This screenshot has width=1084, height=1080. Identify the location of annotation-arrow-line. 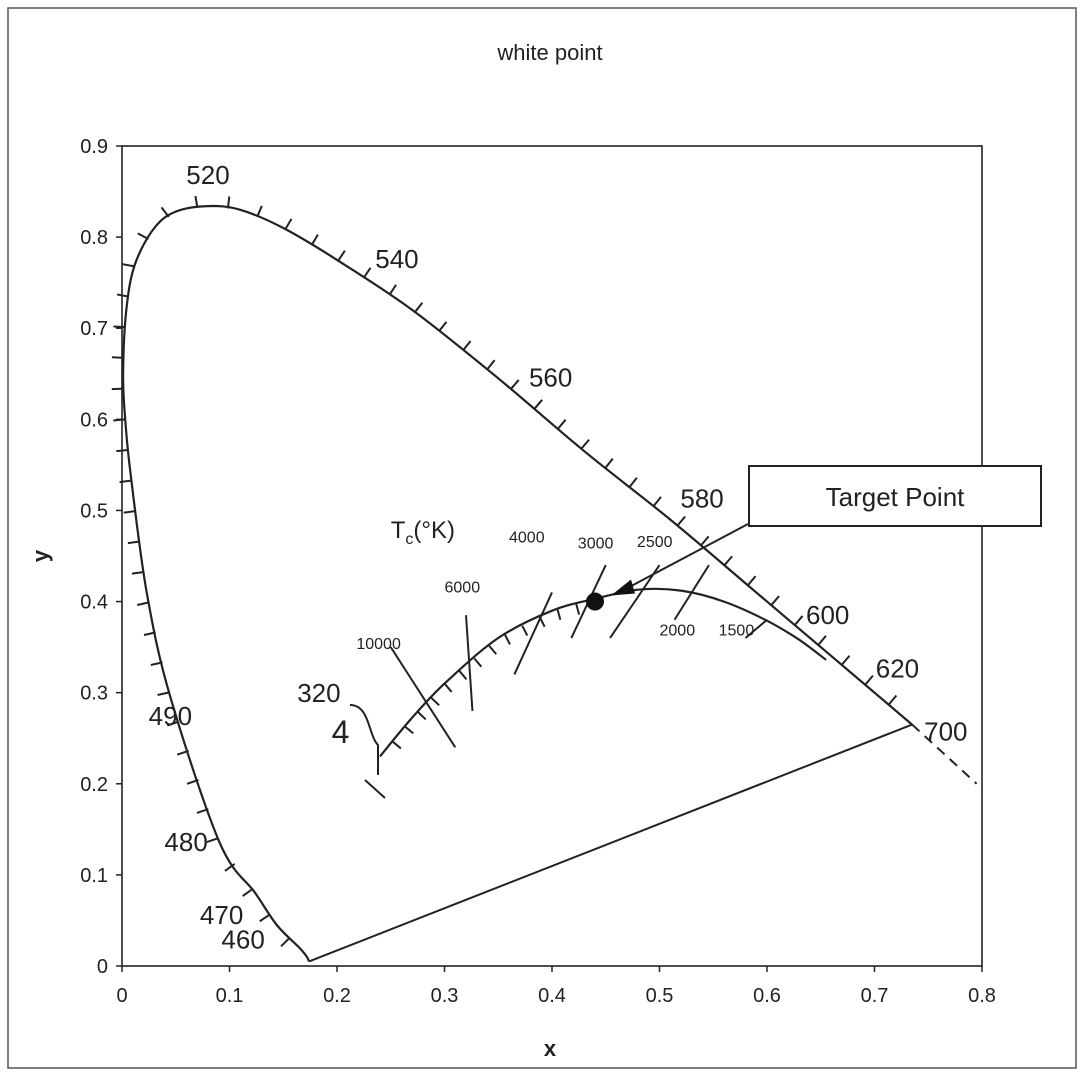
(682, 559).